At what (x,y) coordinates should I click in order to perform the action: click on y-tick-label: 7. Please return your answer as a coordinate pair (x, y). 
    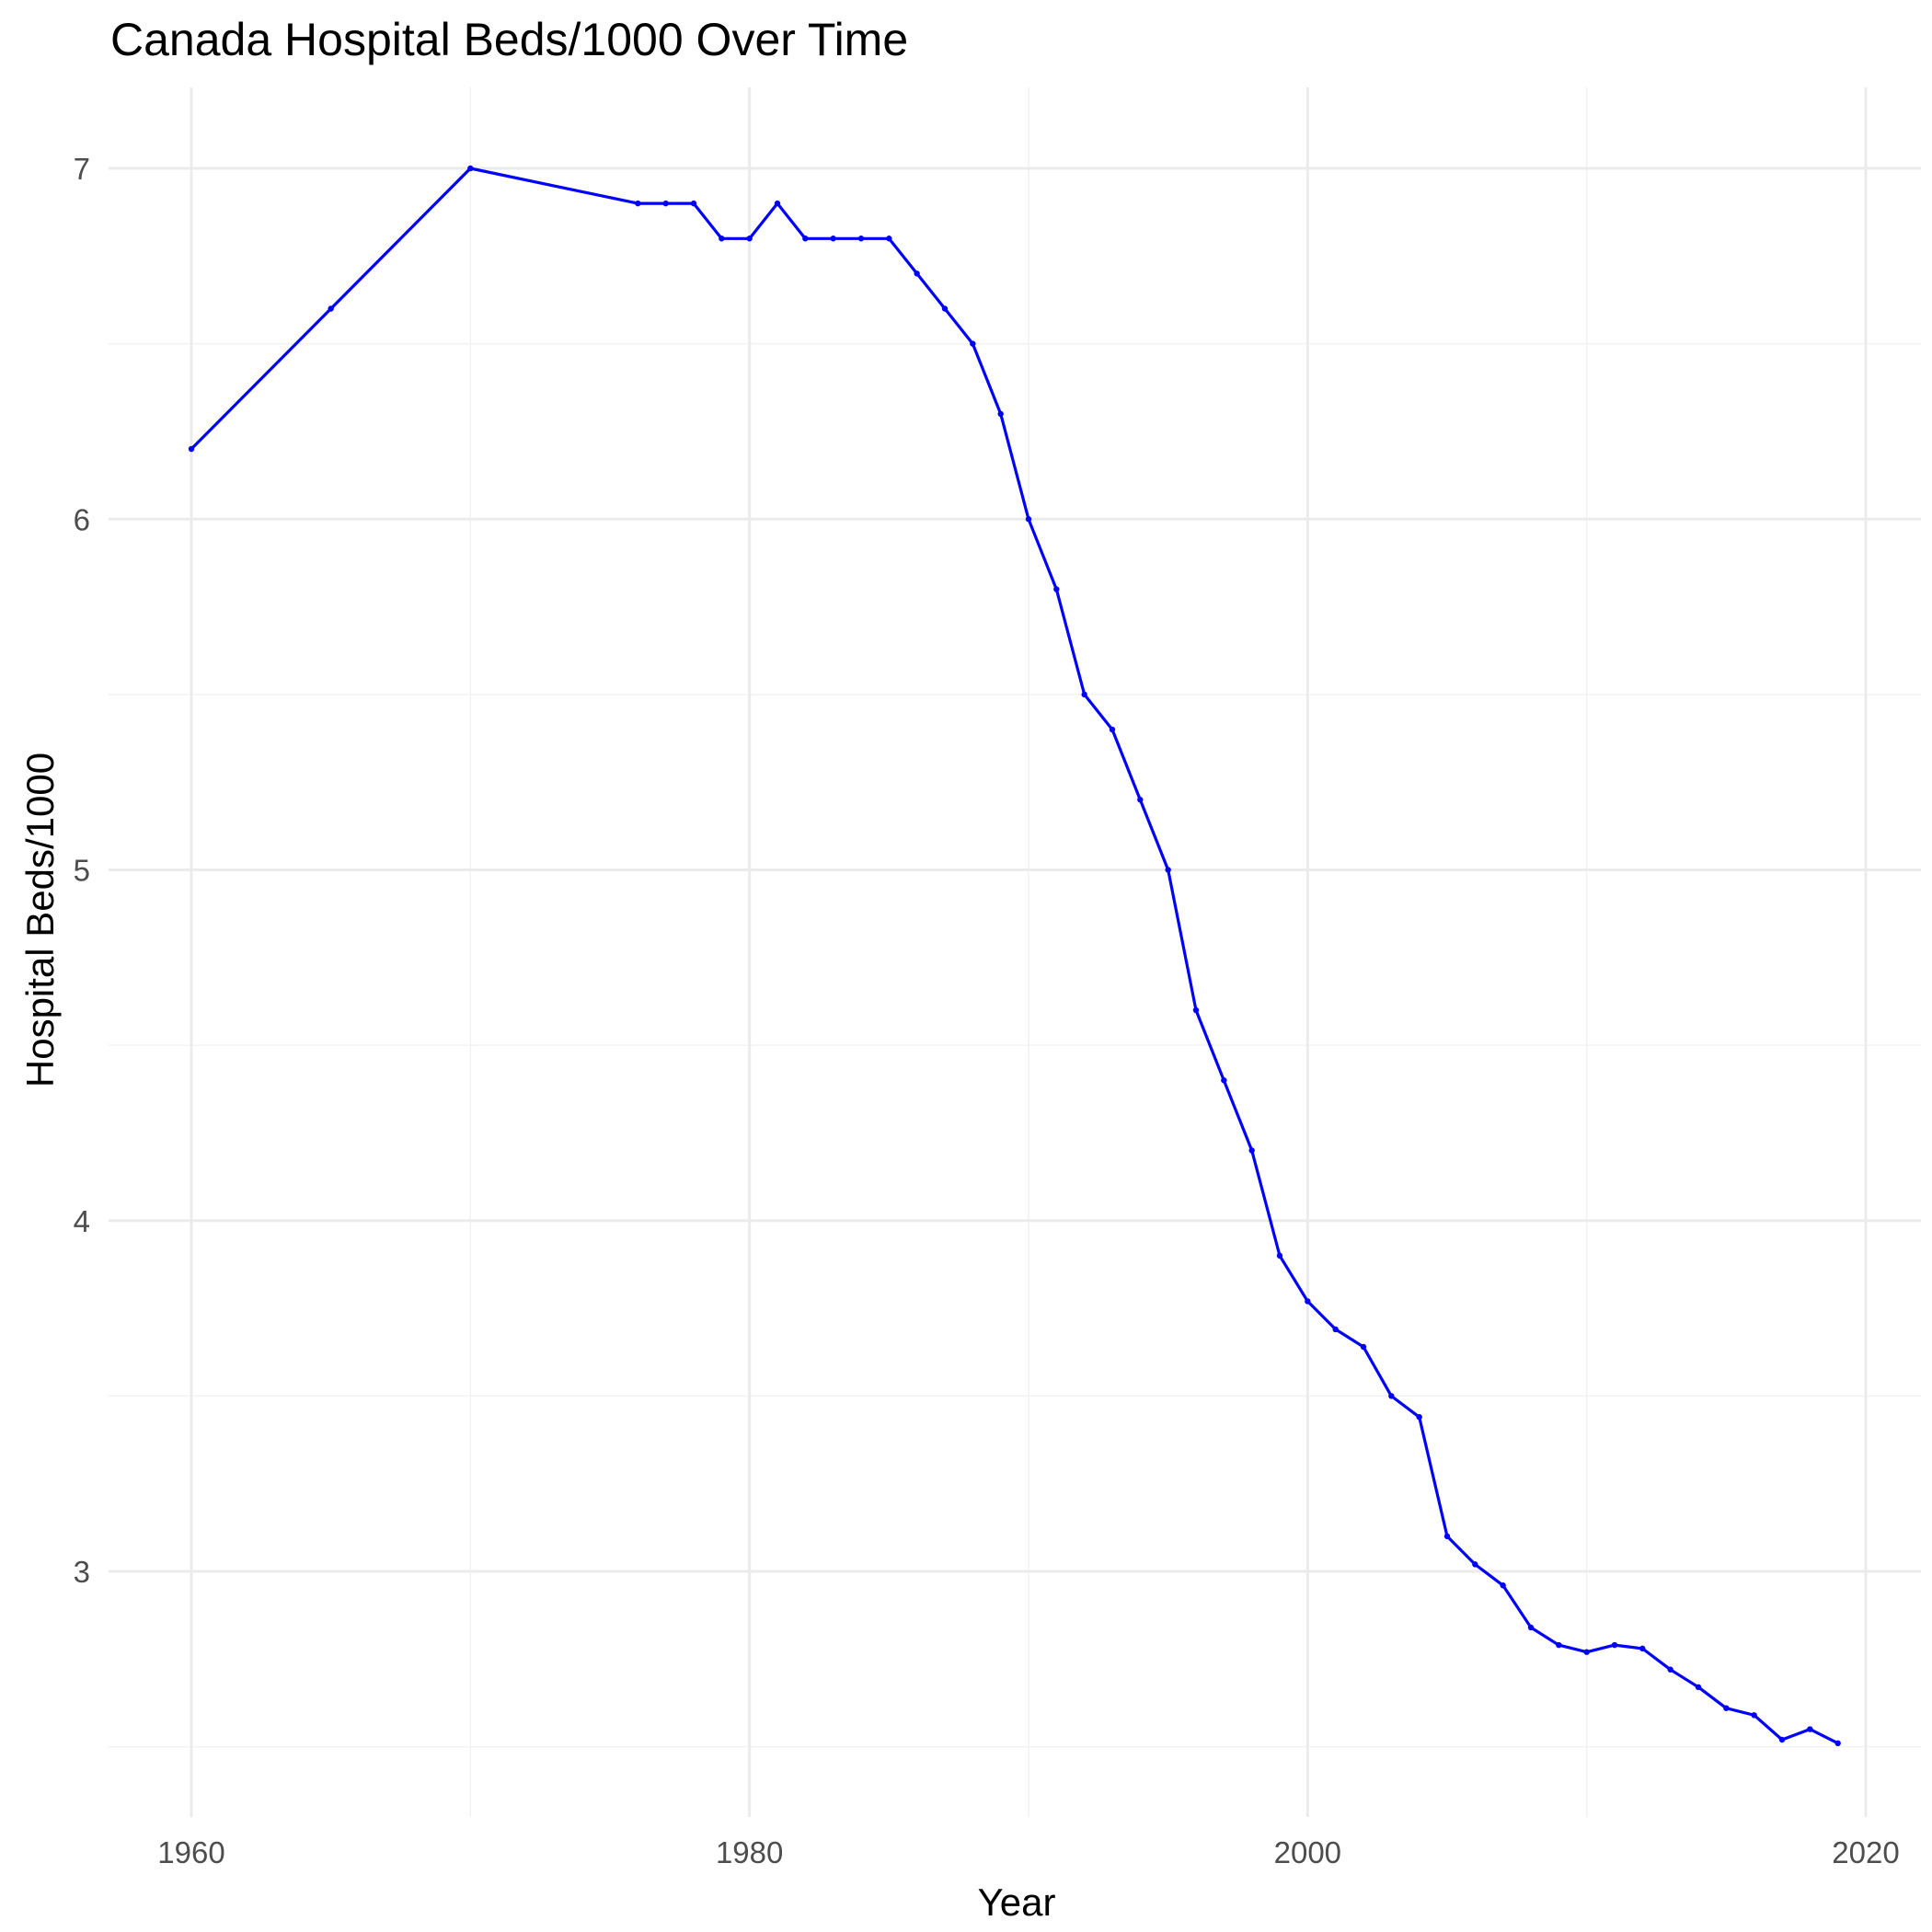
    Looking at the image, I should click on (82, 169).